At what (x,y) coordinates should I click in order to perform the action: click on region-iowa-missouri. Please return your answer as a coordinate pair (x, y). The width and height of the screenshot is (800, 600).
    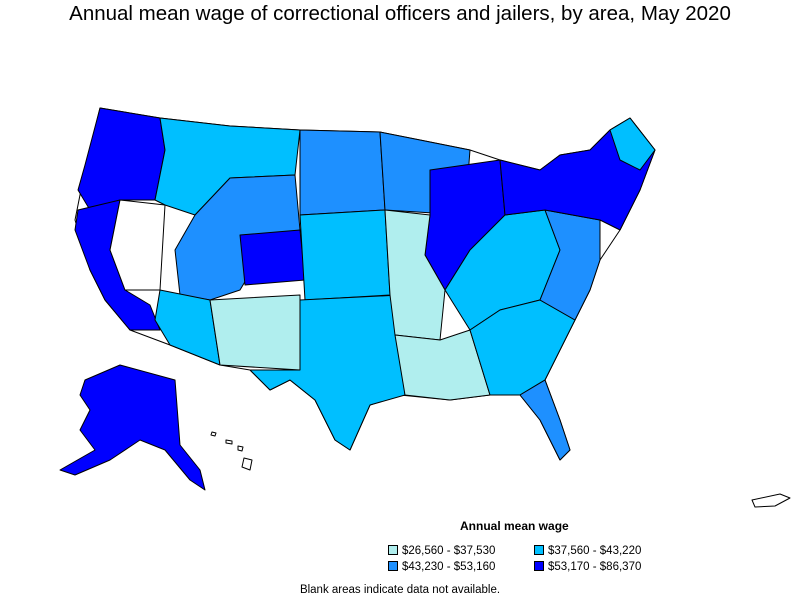
    Looking at the image, I should click on (415, 275).